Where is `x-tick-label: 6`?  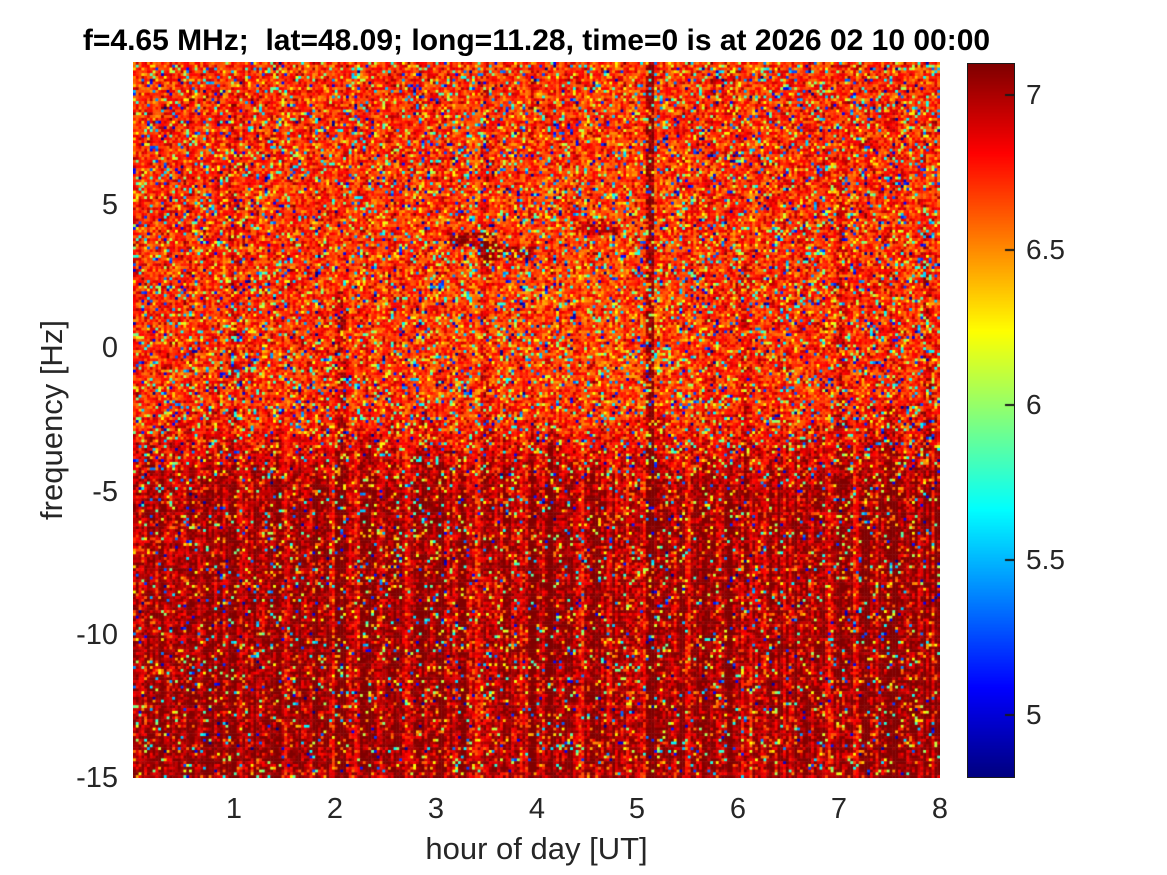
x-tick-label: 6 is located at coordinates (738, 809).